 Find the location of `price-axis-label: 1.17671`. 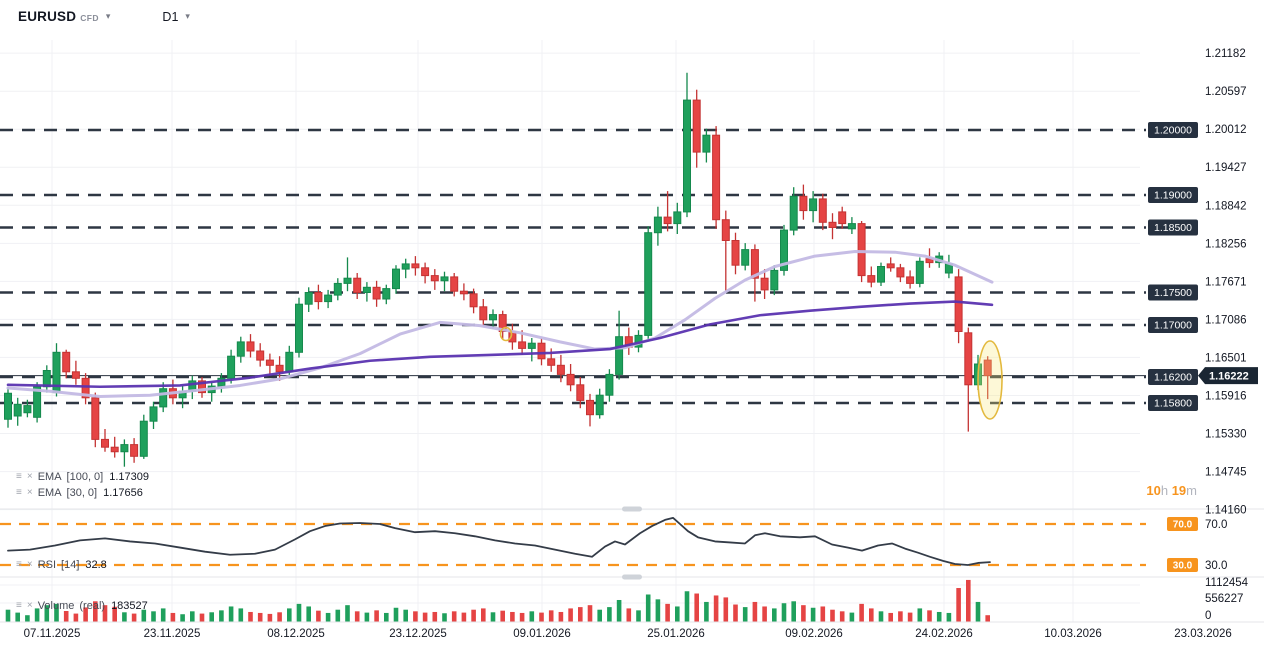

price-axis-label: 1.17671 is located at coordinates (1226, 282).